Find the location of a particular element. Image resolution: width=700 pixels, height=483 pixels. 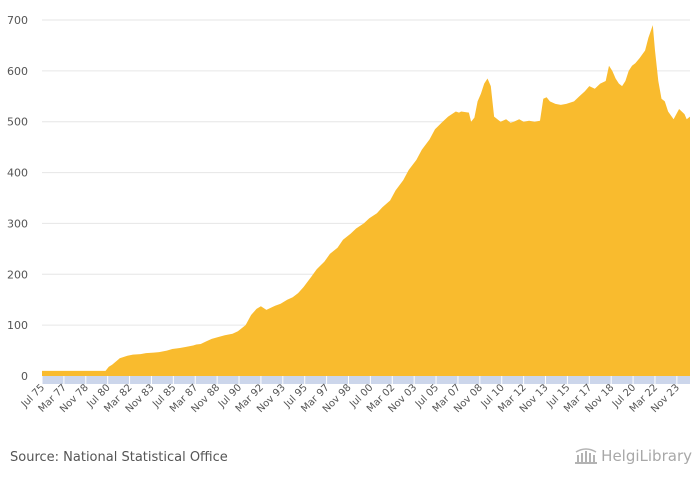

y-axis-ticks: 0 100 200 300 400 500 600 700 is located at coordinates (17, 198).